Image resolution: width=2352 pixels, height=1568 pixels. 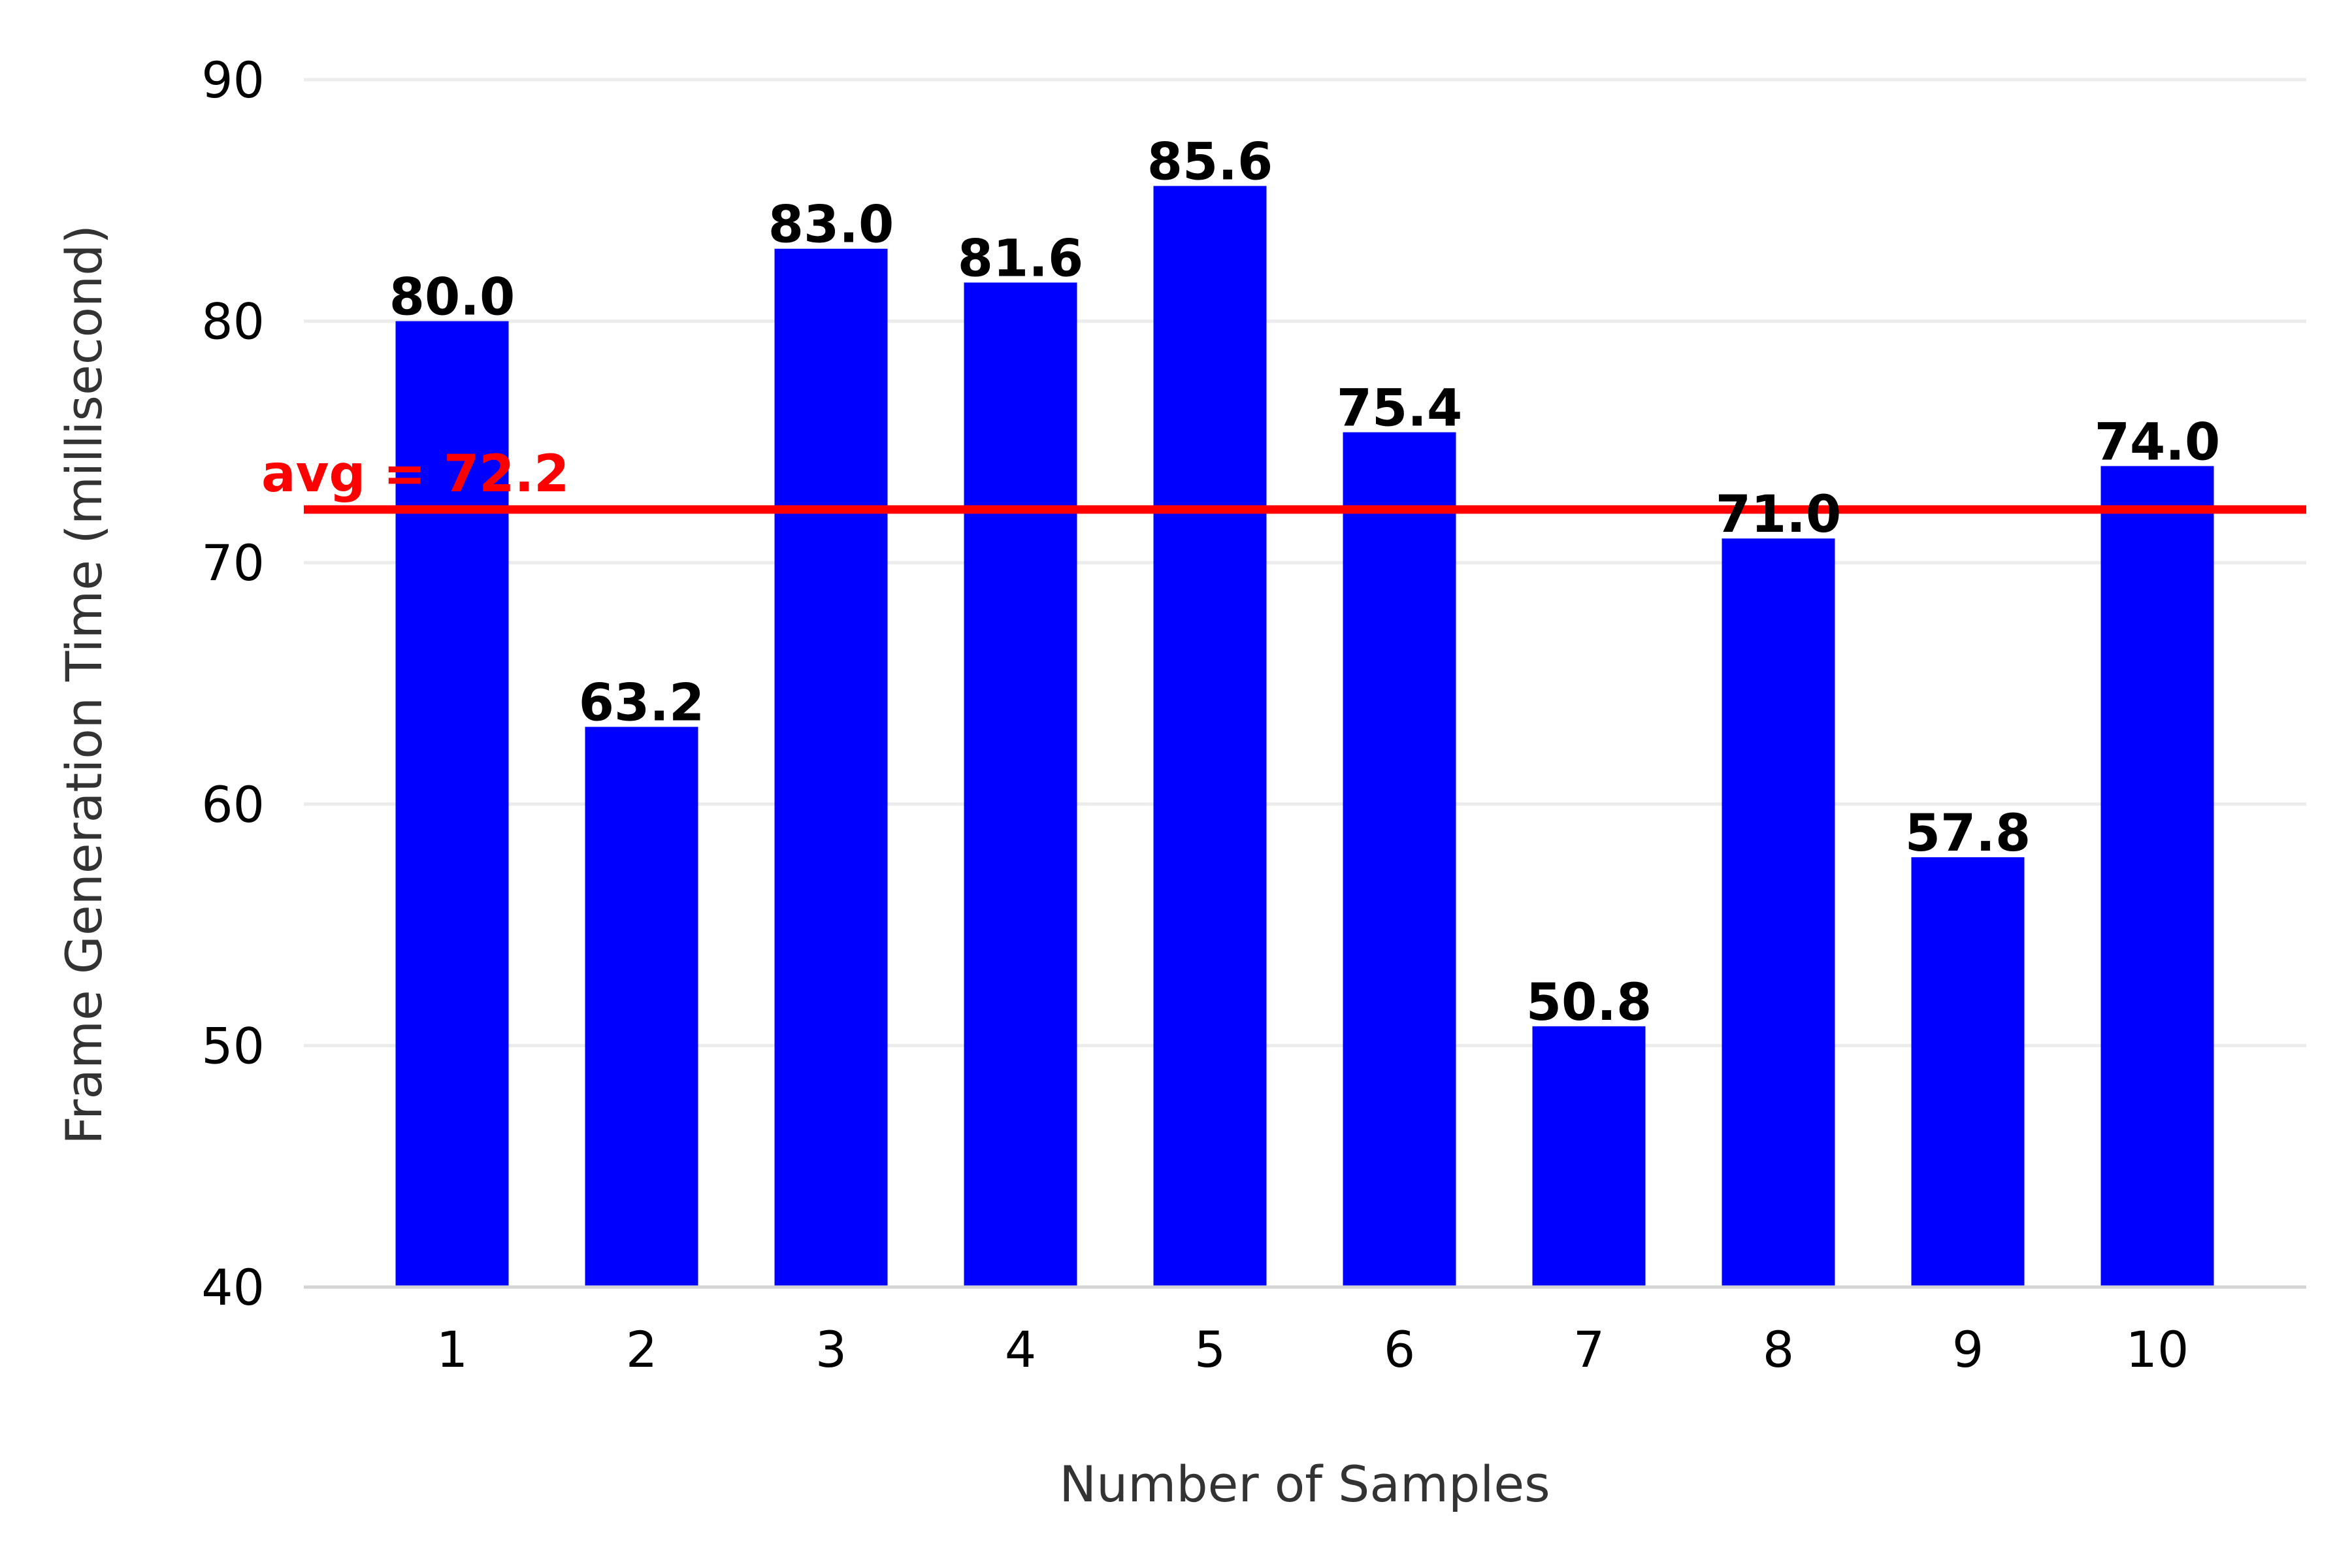 I want to click on bar-value-label: 80.0, so click(x=452, y=298).